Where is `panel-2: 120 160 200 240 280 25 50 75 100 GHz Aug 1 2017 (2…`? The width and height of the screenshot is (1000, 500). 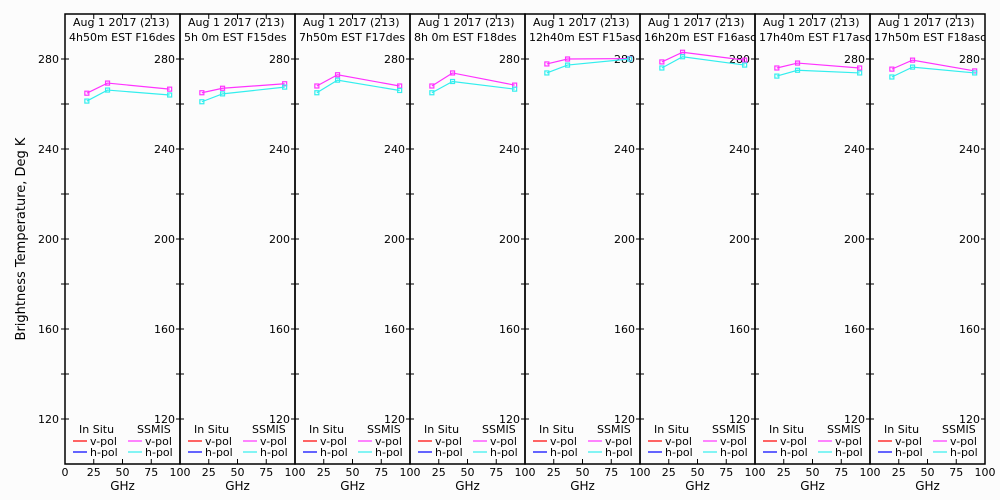
panel-2: 120 160 200 240 280 25 50 75 100 GHz Aug 1 2017 (2… is located at coordinates (241, 253).